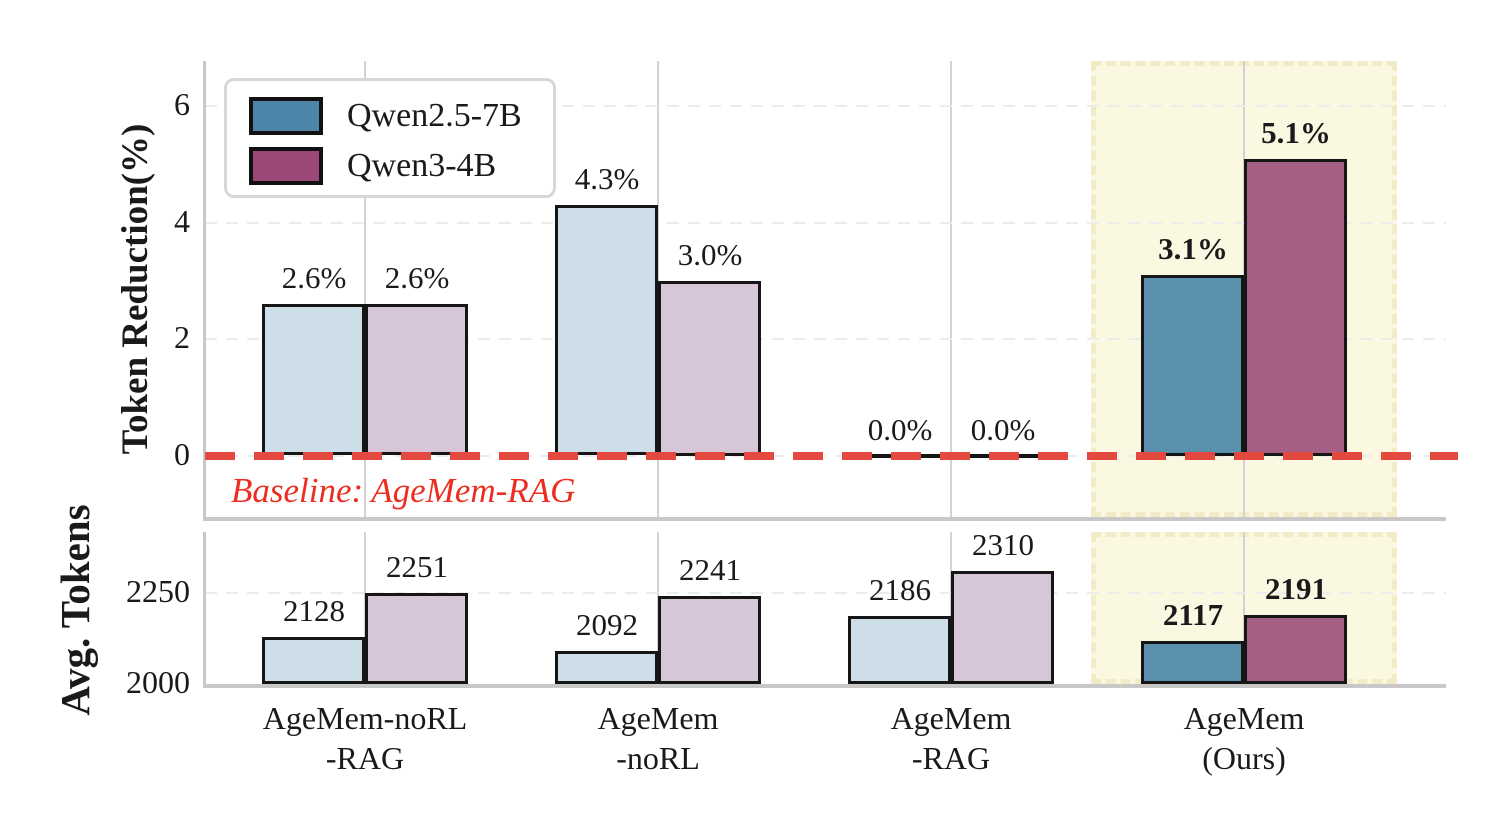 The width and height of the screenshot is (1486, 816). I want to click on bar-value-label: 2128, so click(314, 610).